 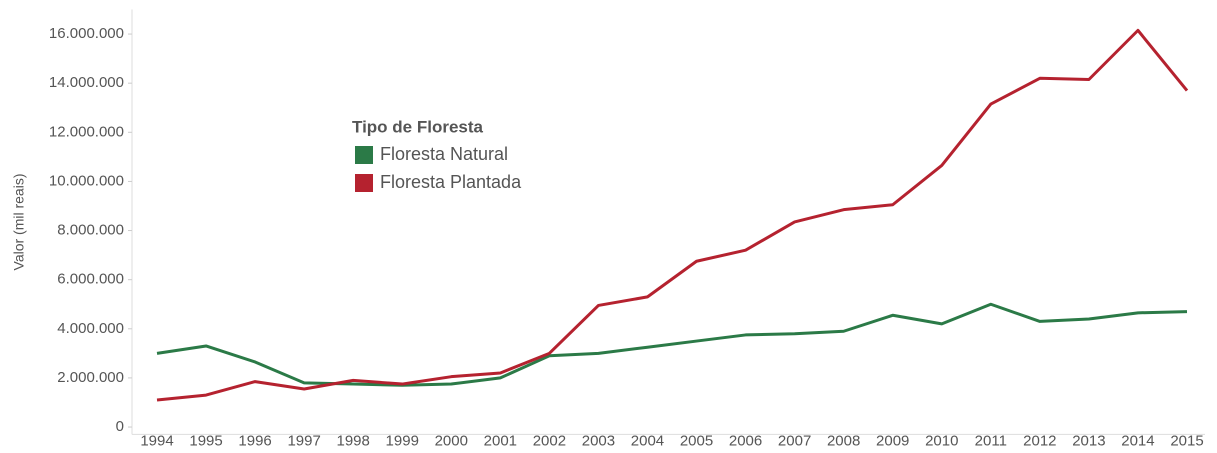 I want to click on x-tick-label: 1995, so click(x=205, y=440).